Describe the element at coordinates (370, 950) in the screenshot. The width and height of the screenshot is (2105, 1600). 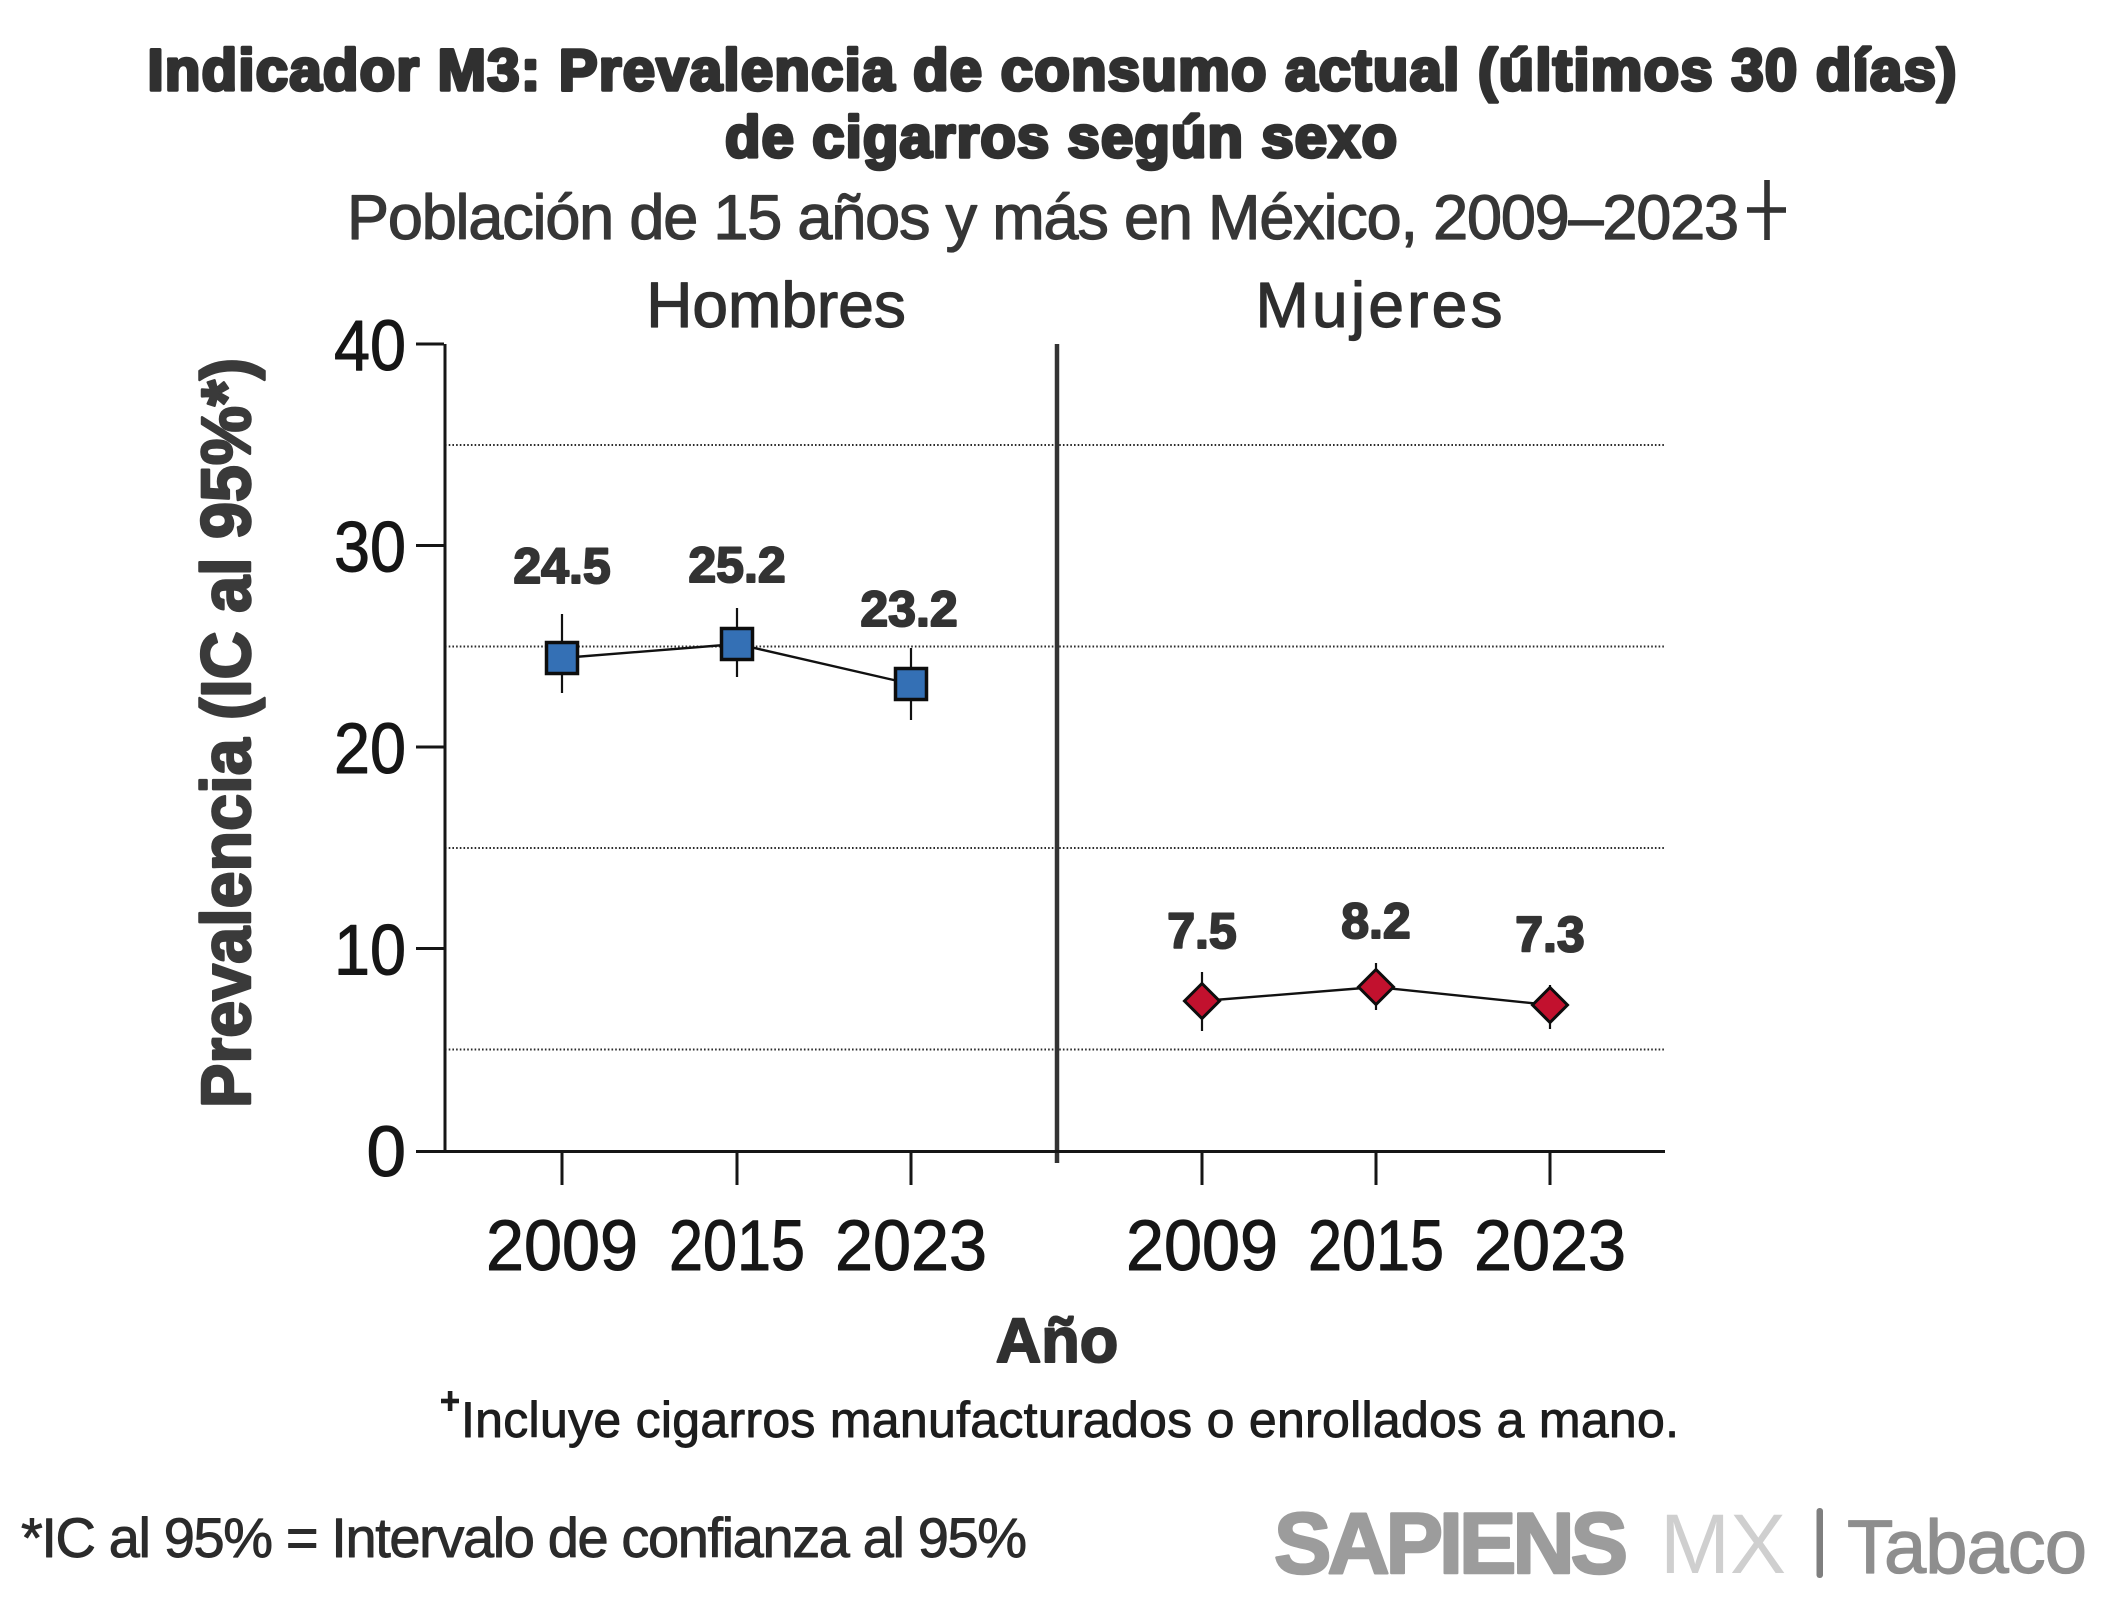
I see `svg-text: 10` at that location.